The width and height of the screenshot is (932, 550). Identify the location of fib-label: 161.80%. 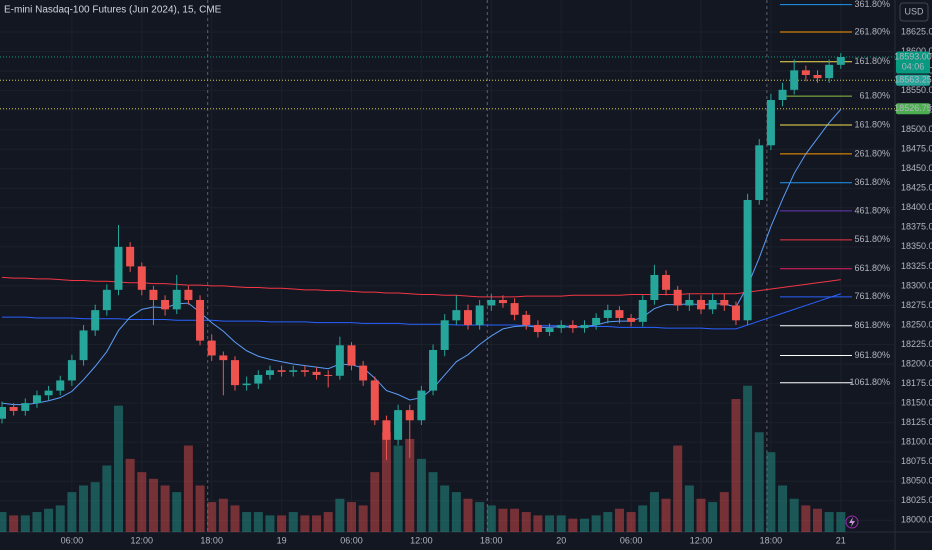
(872, 61).